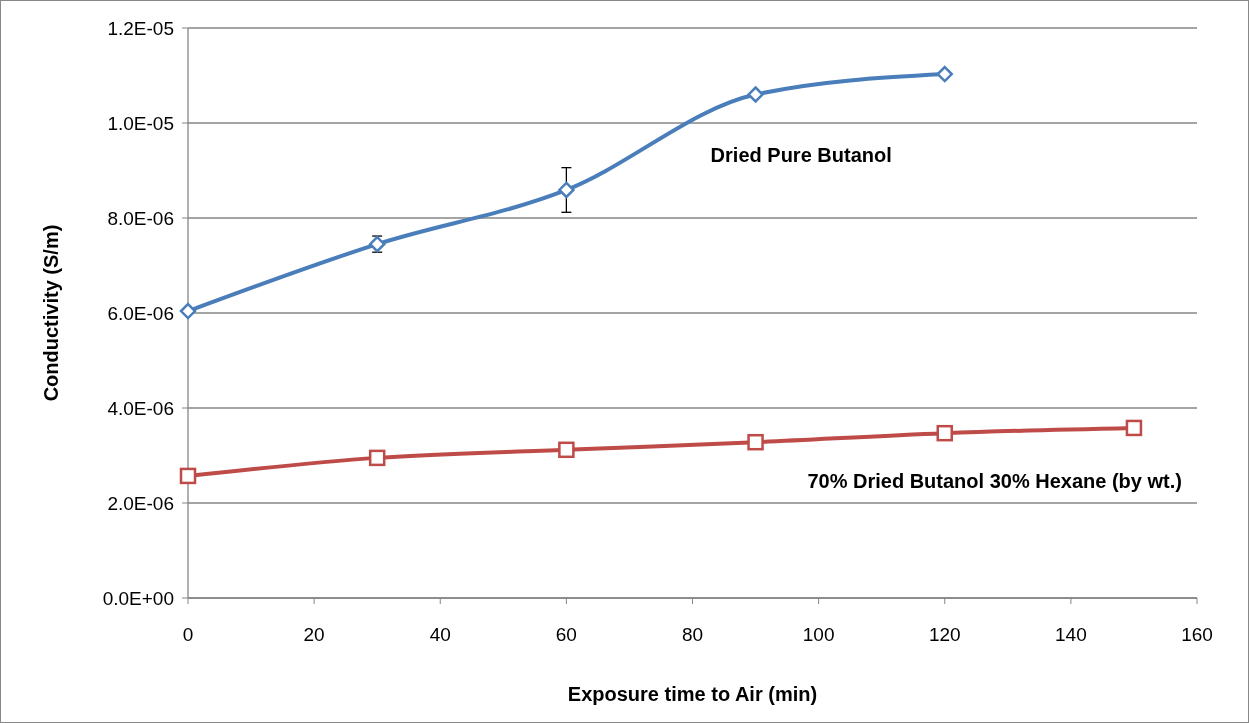 This screenshot has height=723, width=1249. I want to click on y-tick-label: 1.2E-05, so click(140, 28).